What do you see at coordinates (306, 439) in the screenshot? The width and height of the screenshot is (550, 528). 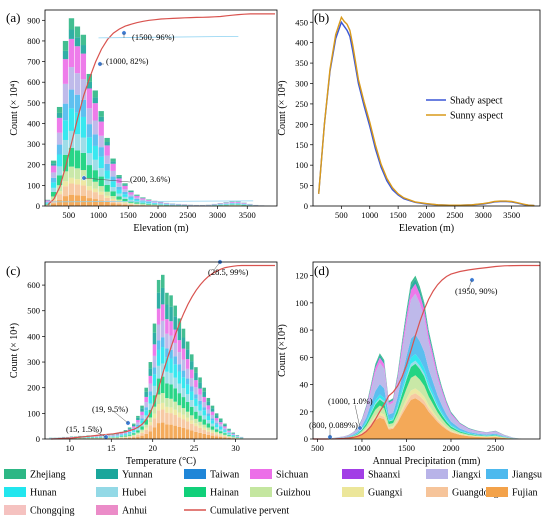 I see `y-tick-label: 0` at bounding box center [306, 439].